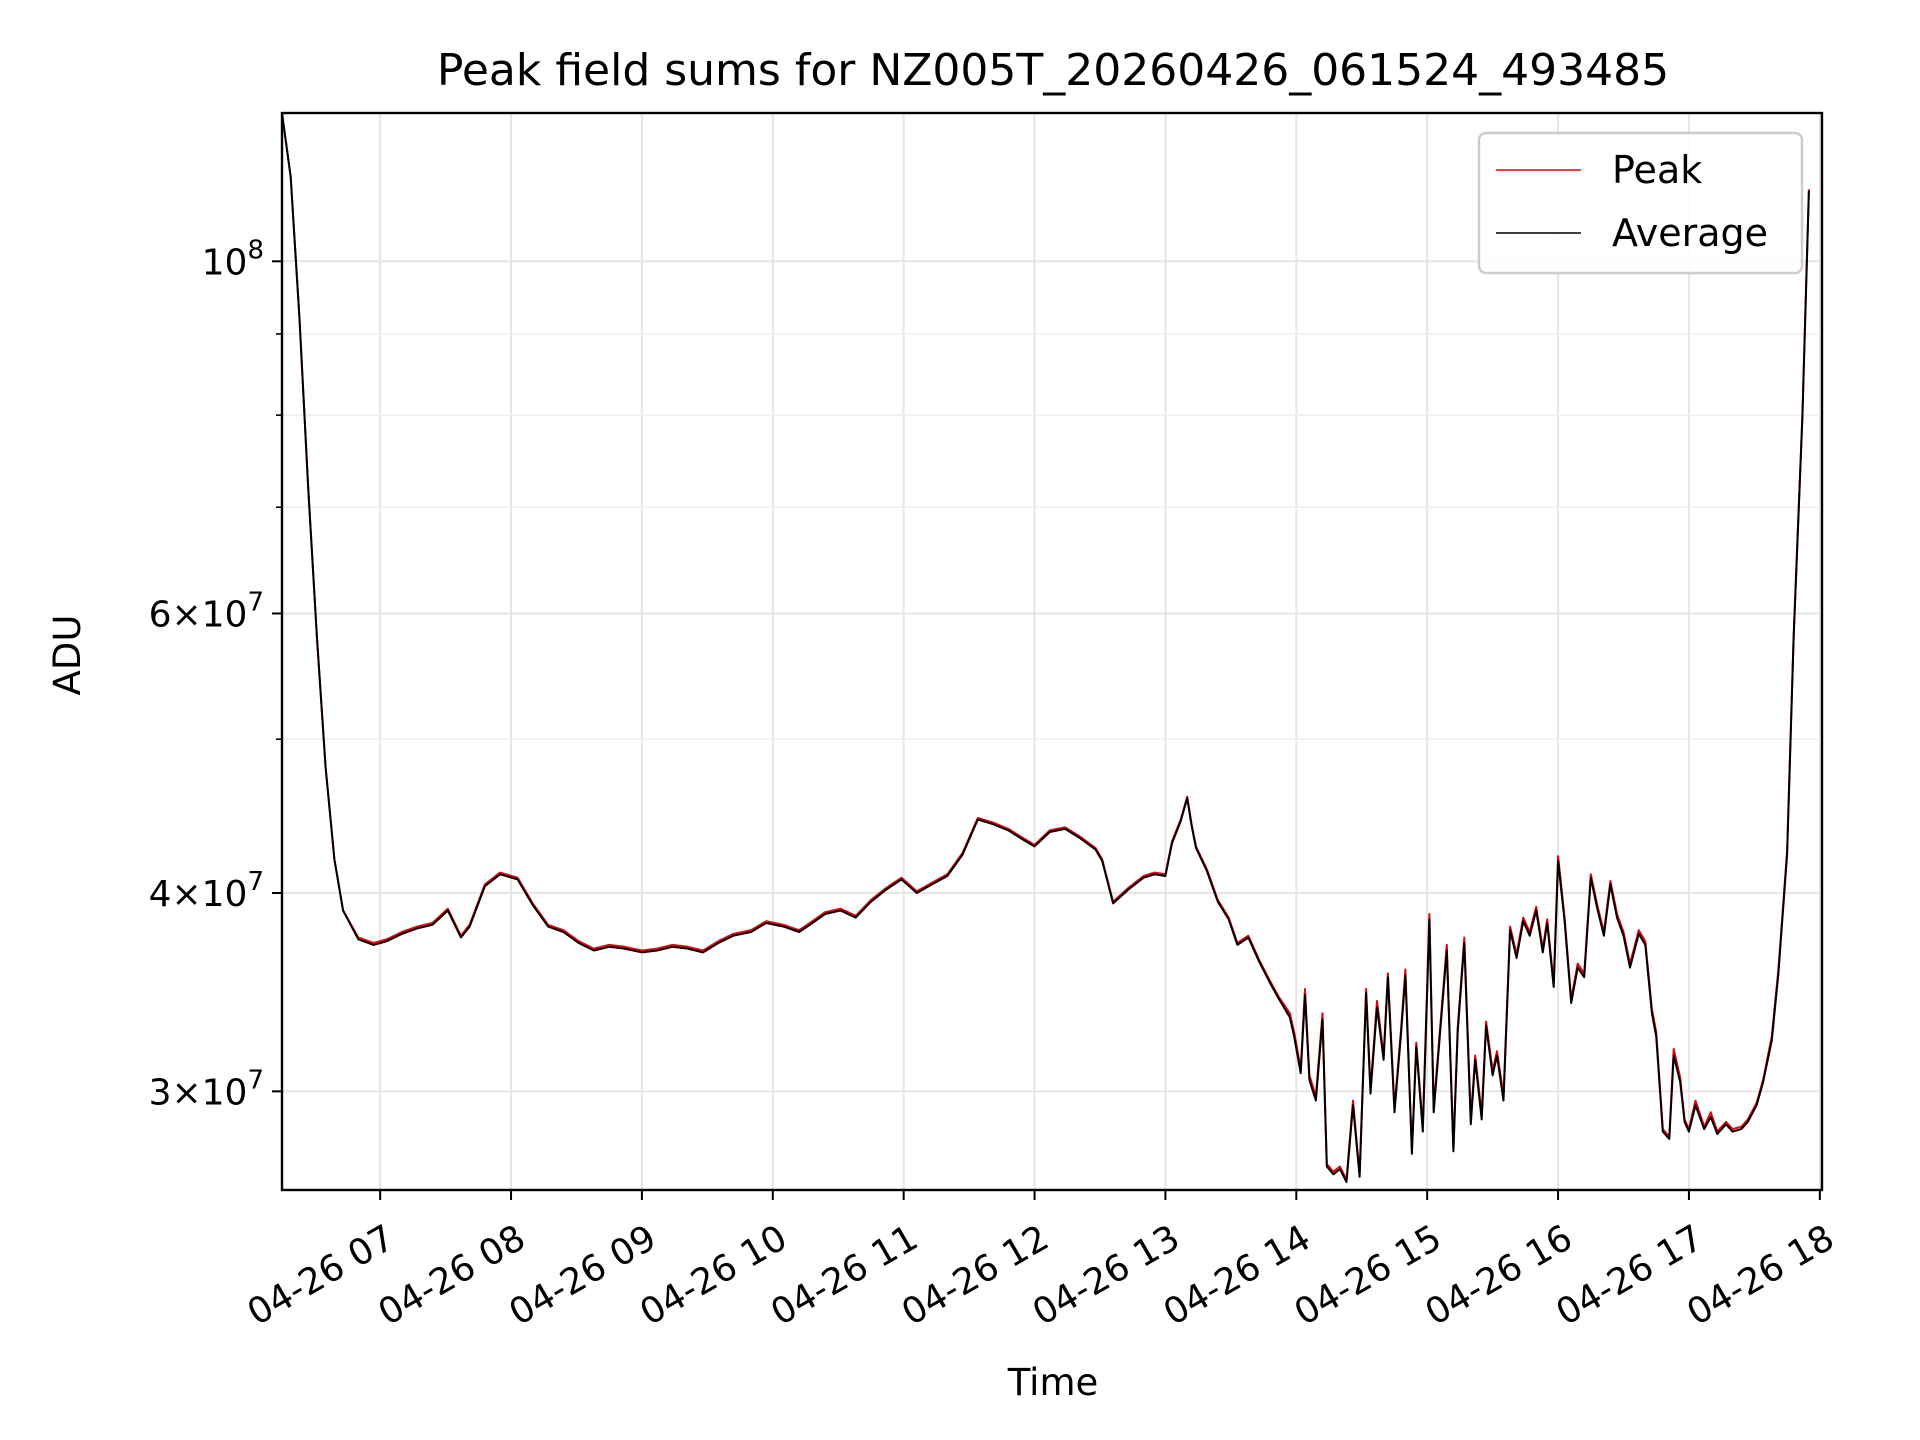 The height and width of the screenshot is (1440, 1920). I want to click on legend-box, so click(1640, 203).